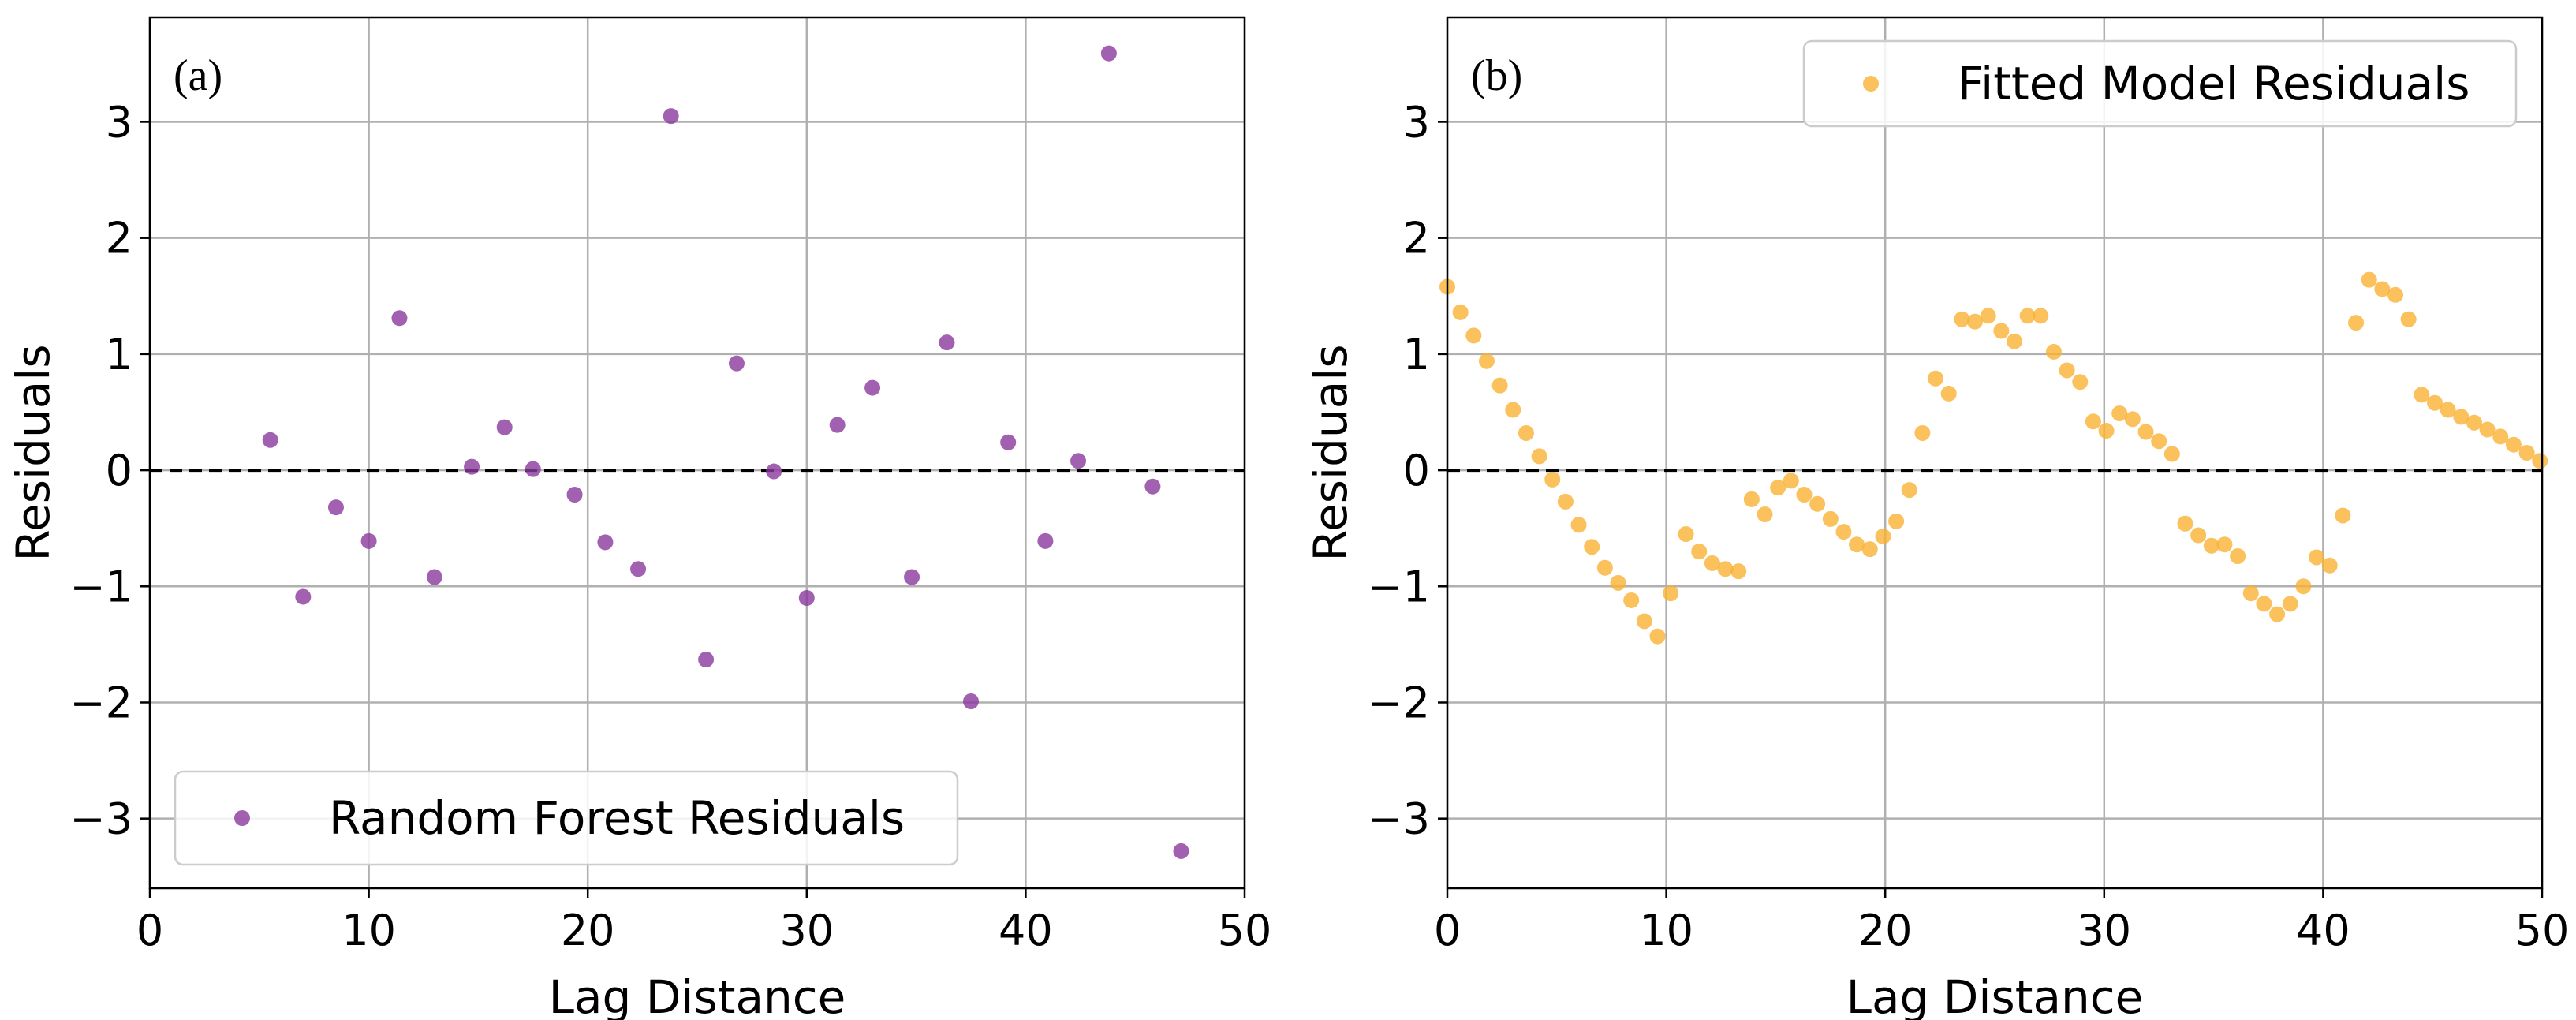  What do you see at coordinates (617, 818) in the screenshot?
I see `legend-label: Random Forest Residuals` at bounding box center [617, 818].